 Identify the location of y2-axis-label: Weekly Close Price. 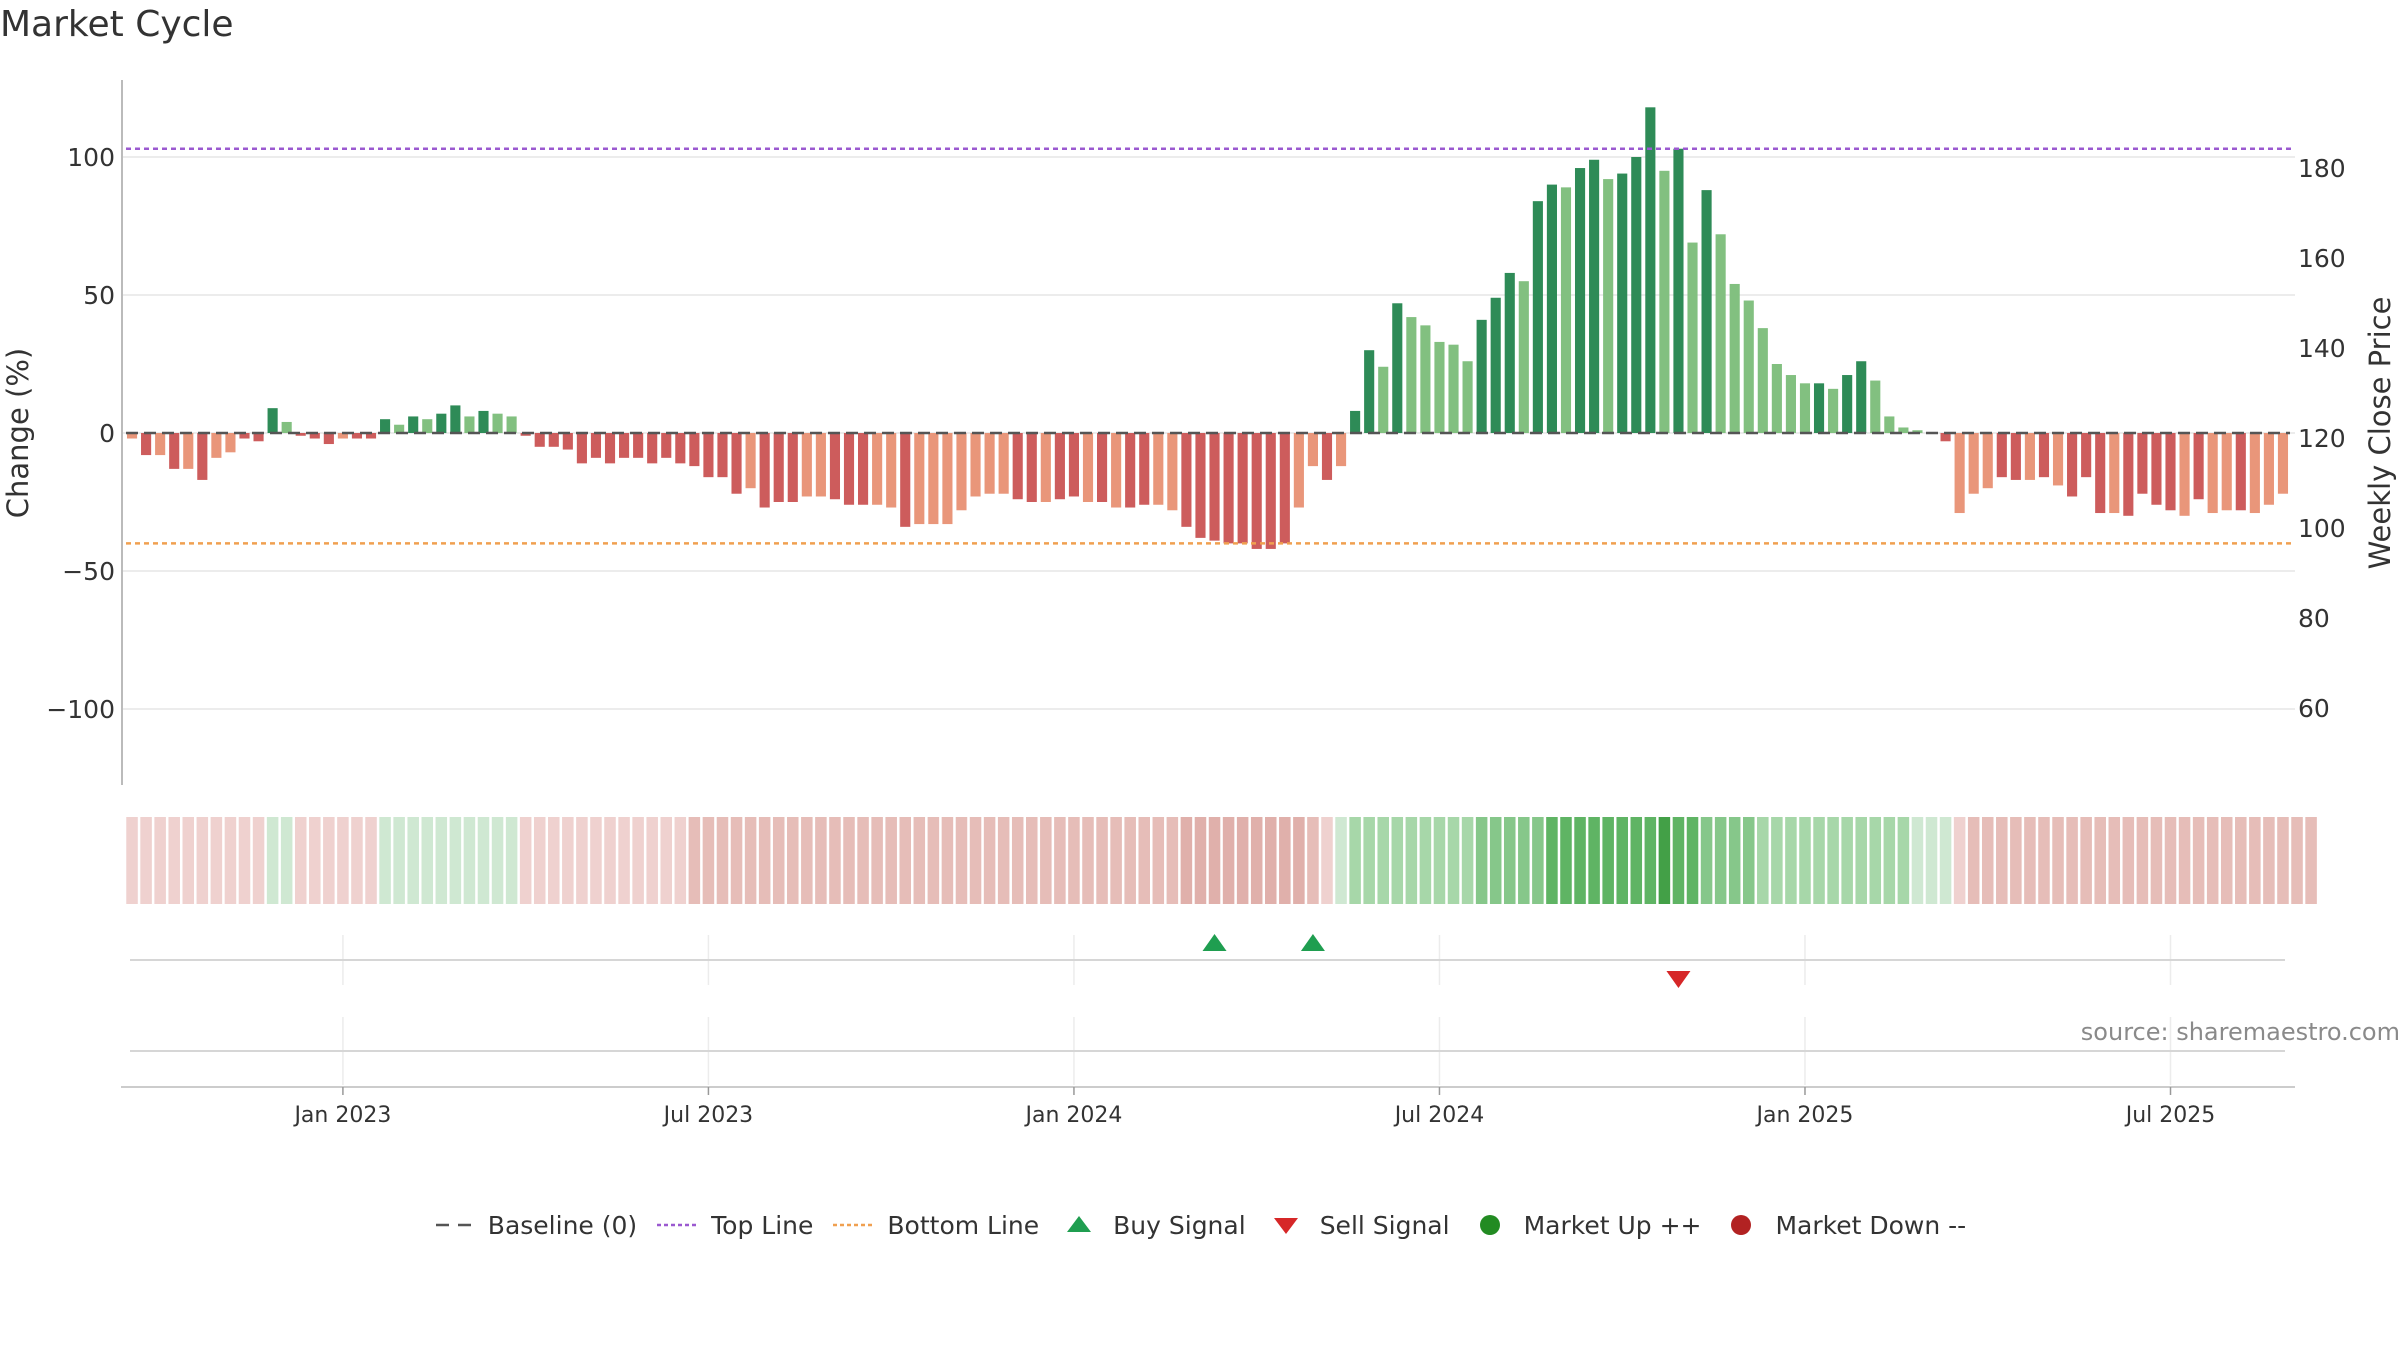
(2380, 433).